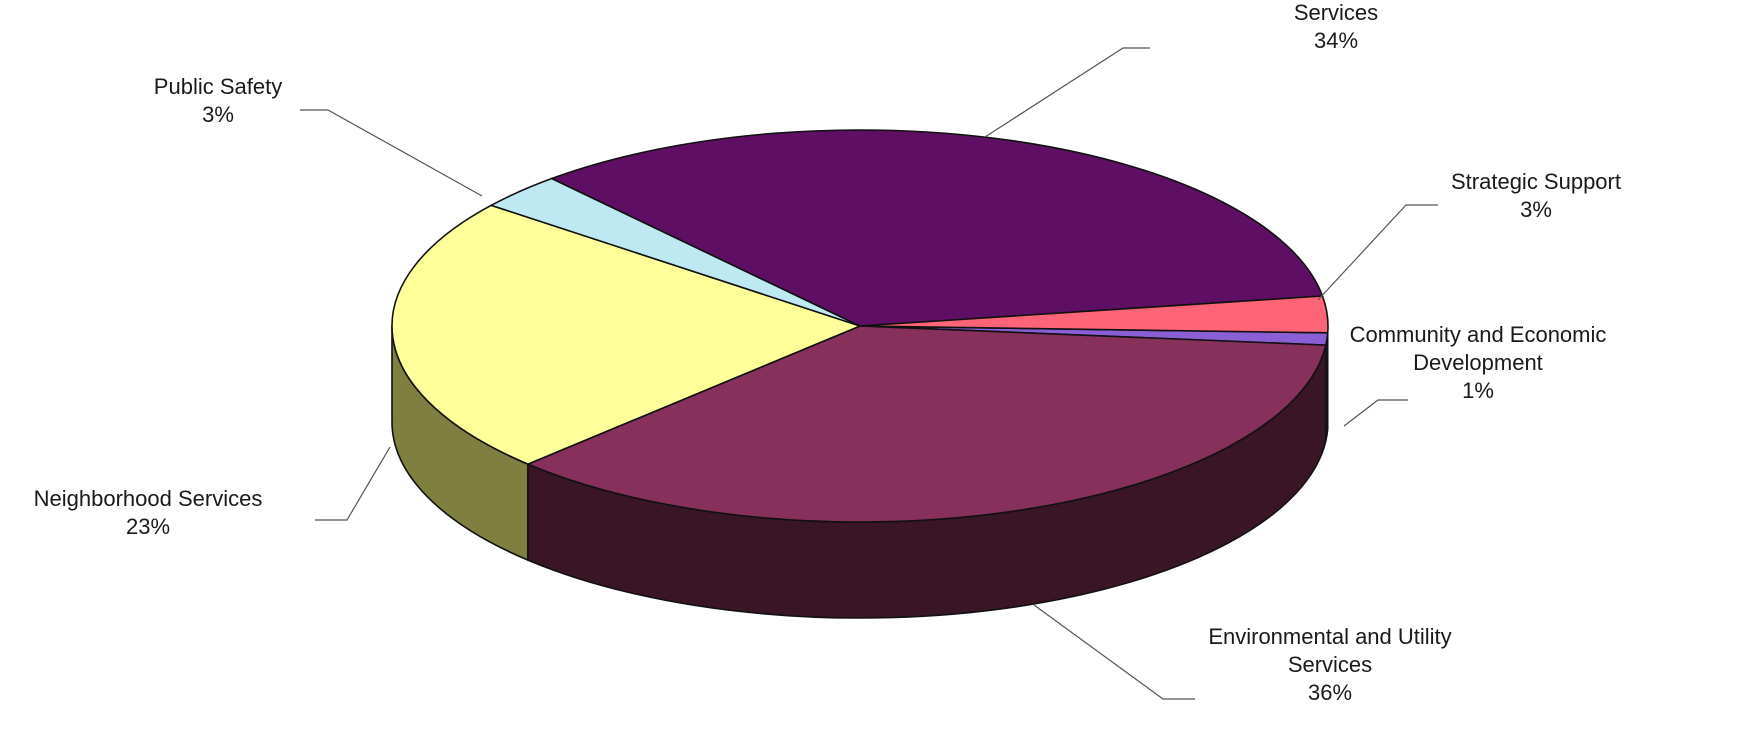 The image size is (1745, 751). What do you see at coordinates (937, 228) in the screenshot?
I see `pie-slice-transportation-and-aviation-services` at bounding box center [937, 228].